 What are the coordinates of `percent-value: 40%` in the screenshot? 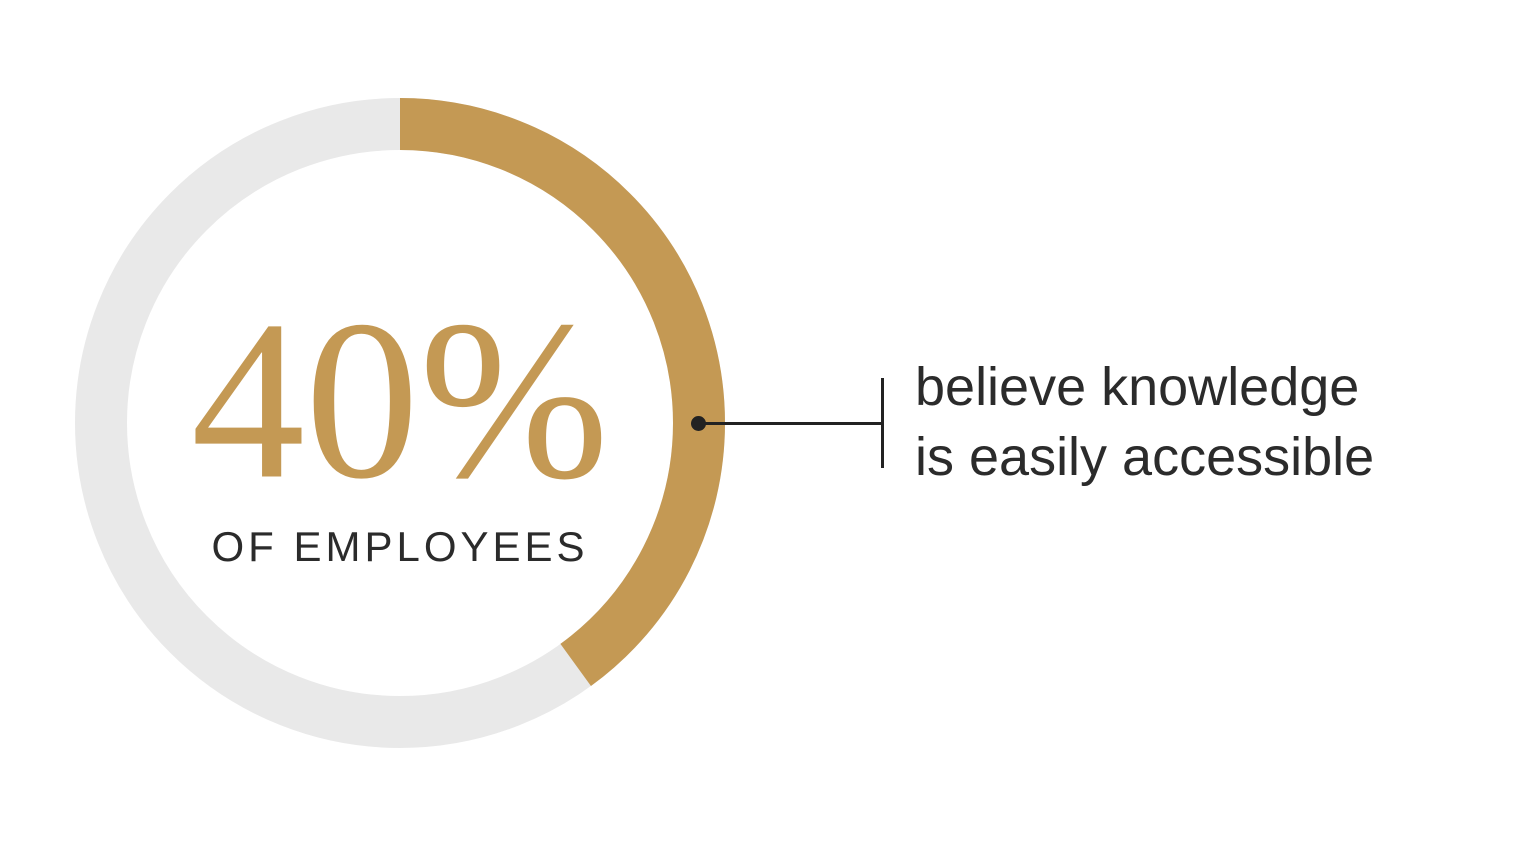 It's located at (400, 400).